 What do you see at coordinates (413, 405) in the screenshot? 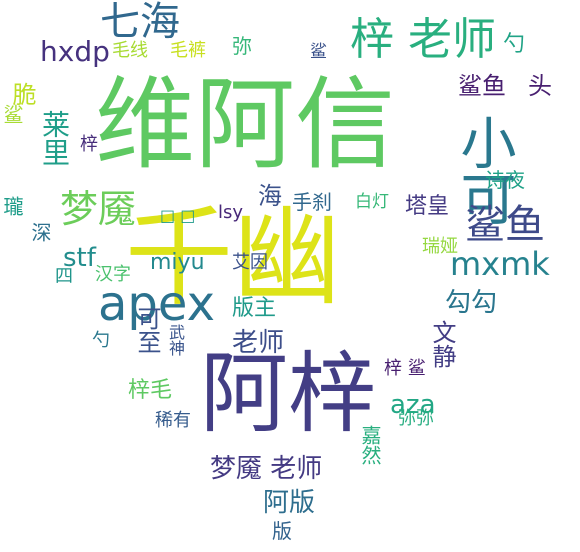
I see `word-aza: aza` at bounding box center [413, 405].